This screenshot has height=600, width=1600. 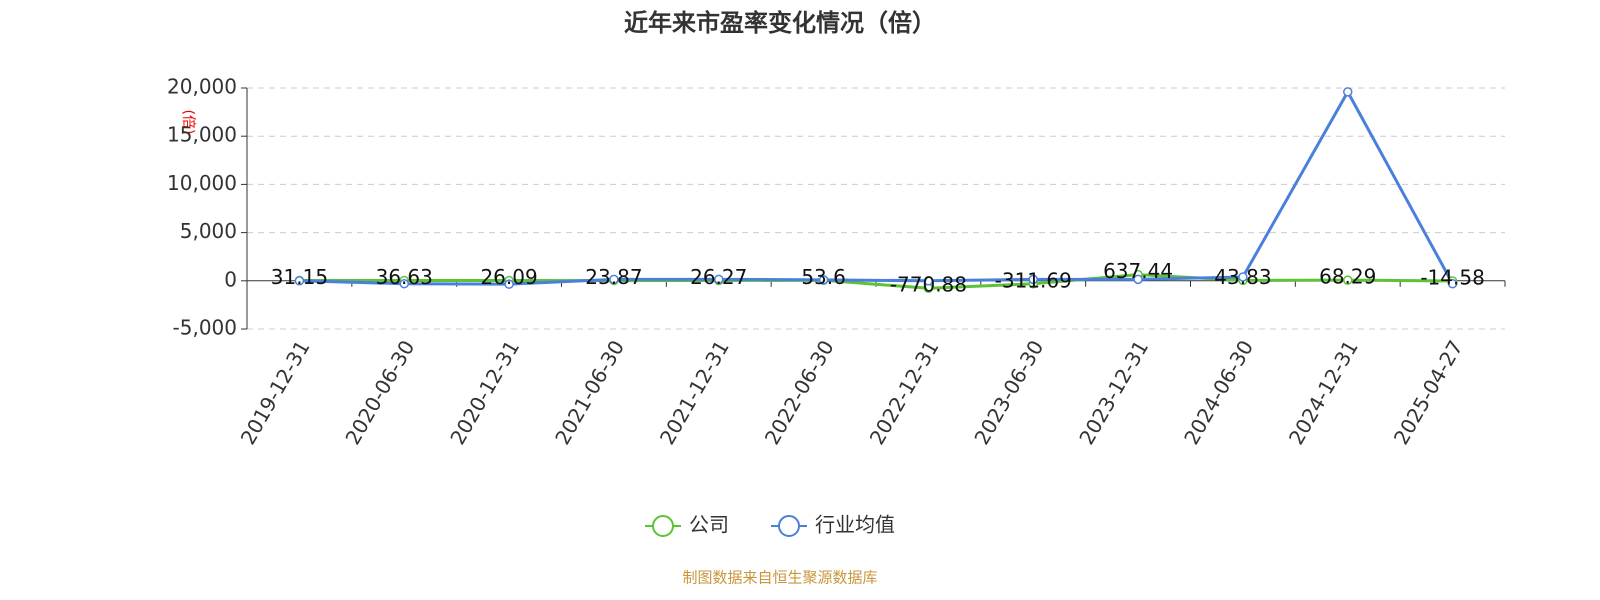 I want to click on data-label: 26.27, so click(x=718, y=277).